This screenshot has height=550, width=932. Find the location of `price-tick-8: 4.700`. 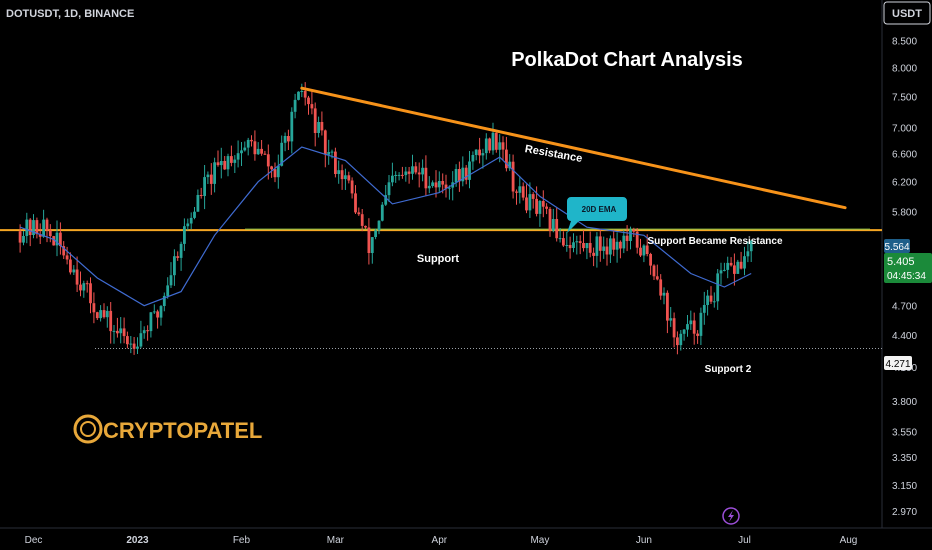

price-tick-8: 4.700 is located at coordinates (904, 307).